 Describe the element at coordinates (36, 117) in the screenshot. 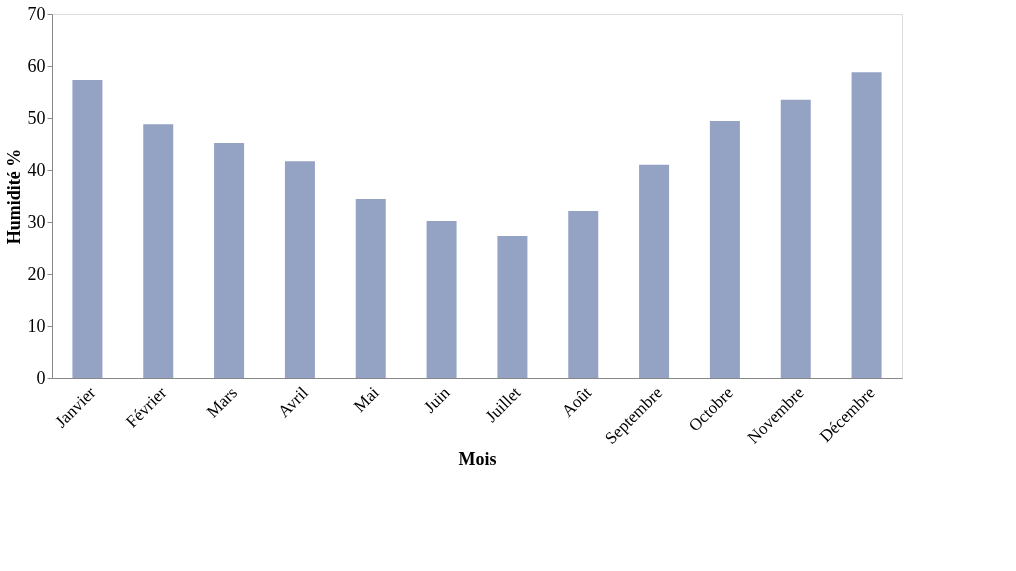

I see `y-tick-label: 50` at that location.